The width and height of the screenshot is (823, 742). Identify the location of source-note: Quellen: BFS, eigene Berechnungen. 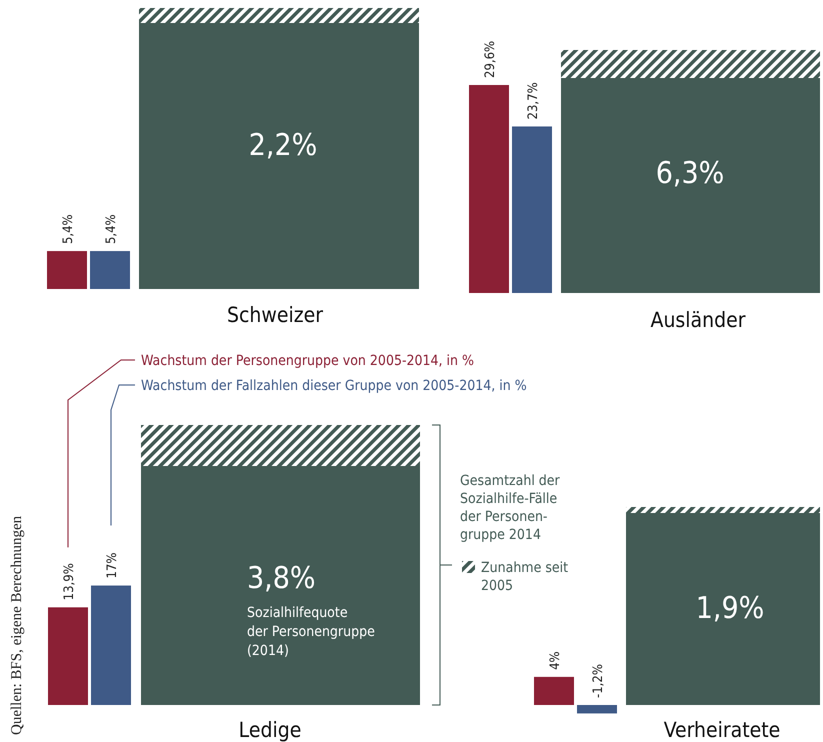
(17, 625).